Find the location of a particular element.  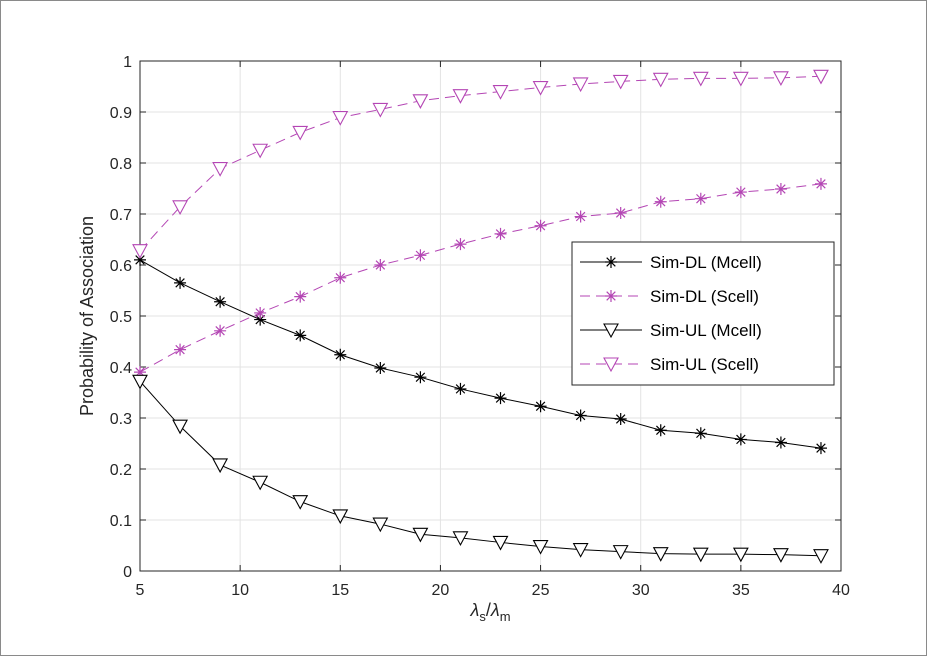

y-tick-label: 0.3 is located at coordinates (121, 419).